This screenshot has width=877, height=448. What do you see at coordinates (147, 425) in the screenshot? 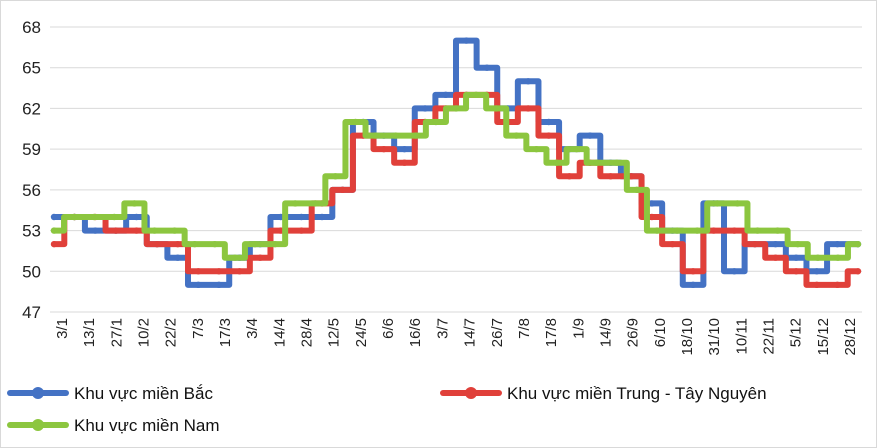
I see `legend-label: Khu vực miền Nam` at bounding box center [147, 425].